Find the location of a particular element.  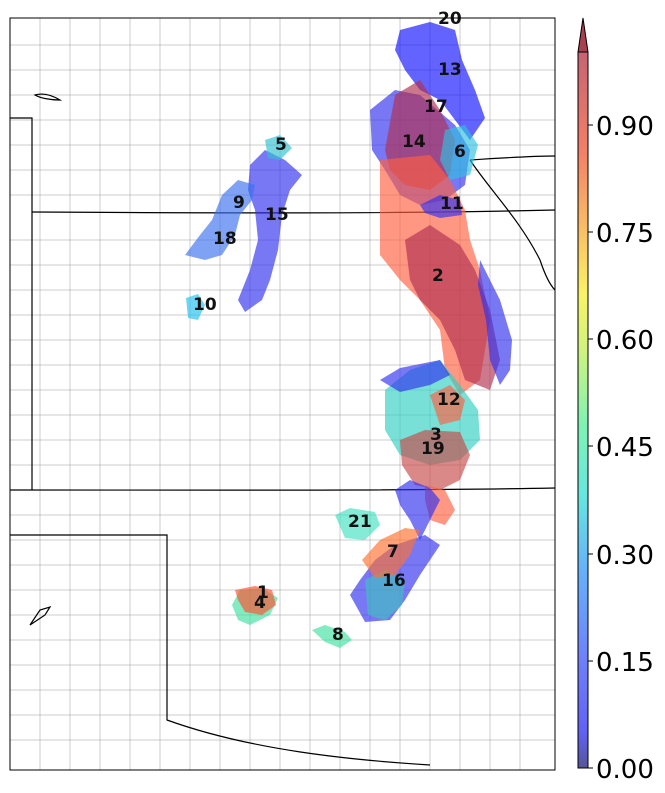

label-20: 20 is located at coordinates (450, 19).